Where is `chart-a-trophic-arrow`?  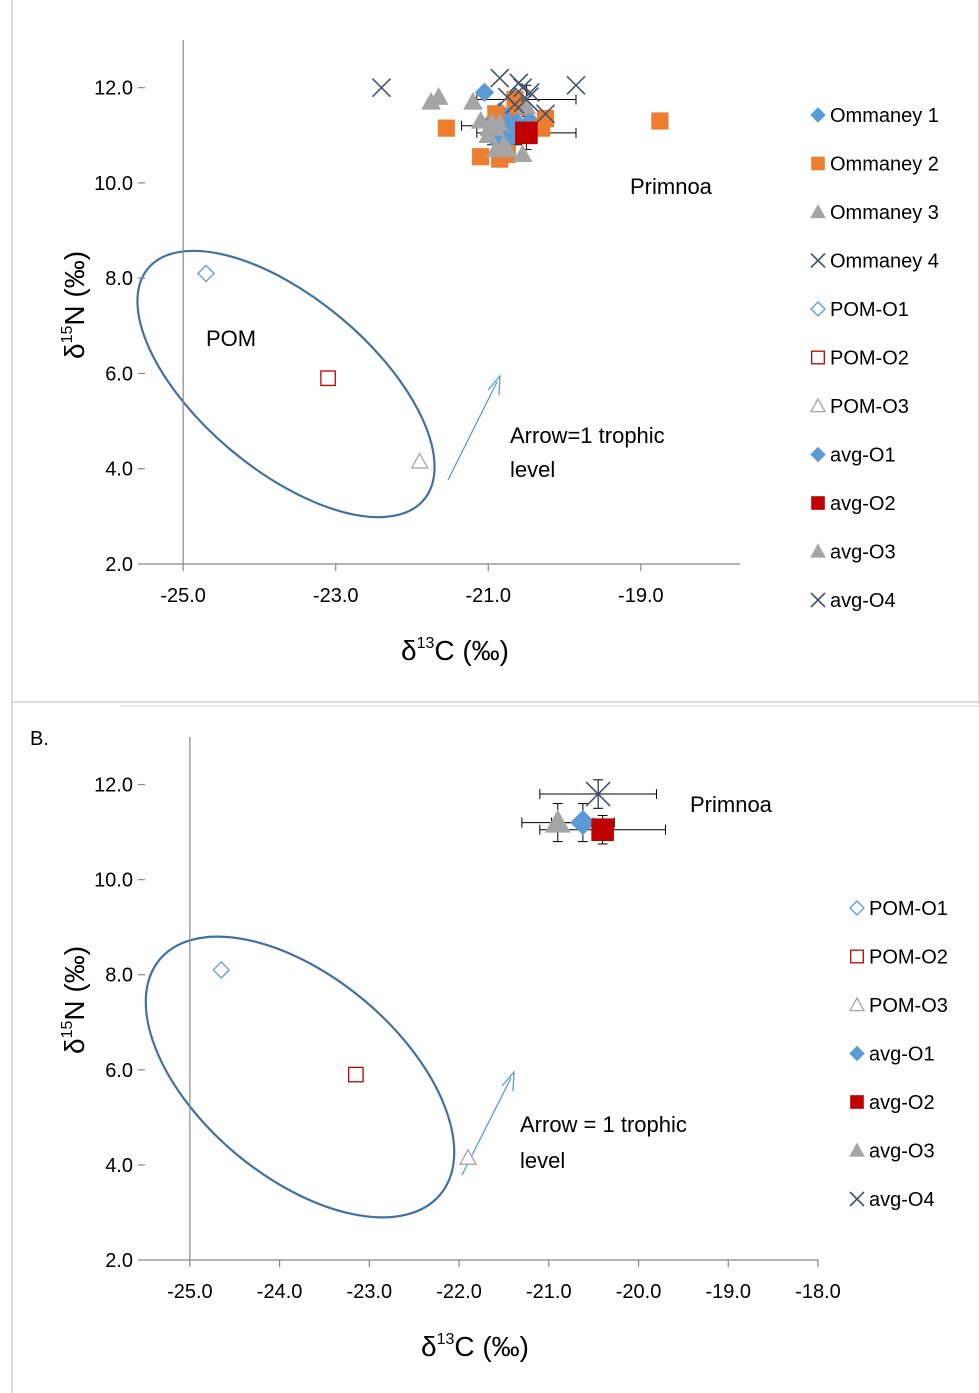 chart-a-trophic-arrow is located at coordinates (472, 431).